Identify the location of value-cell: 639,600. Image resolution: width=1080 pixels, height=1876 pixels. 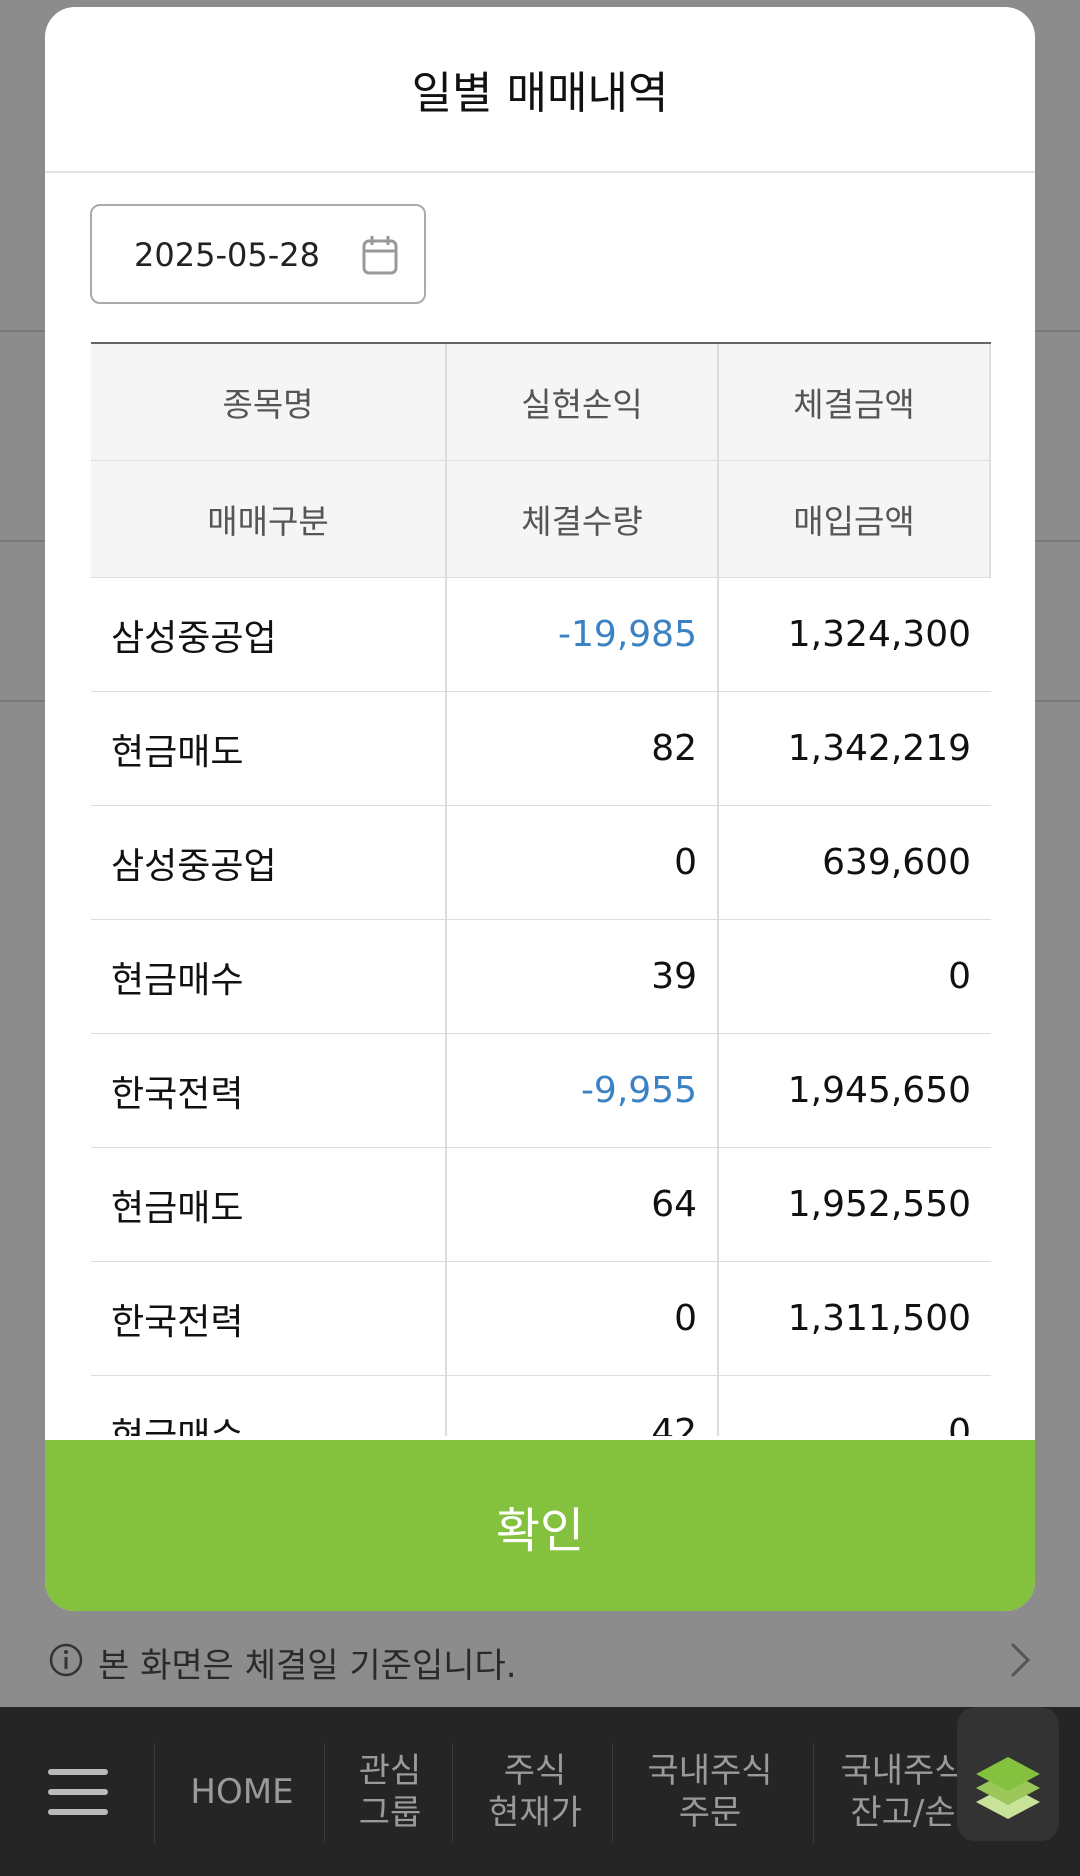
(855, 863).